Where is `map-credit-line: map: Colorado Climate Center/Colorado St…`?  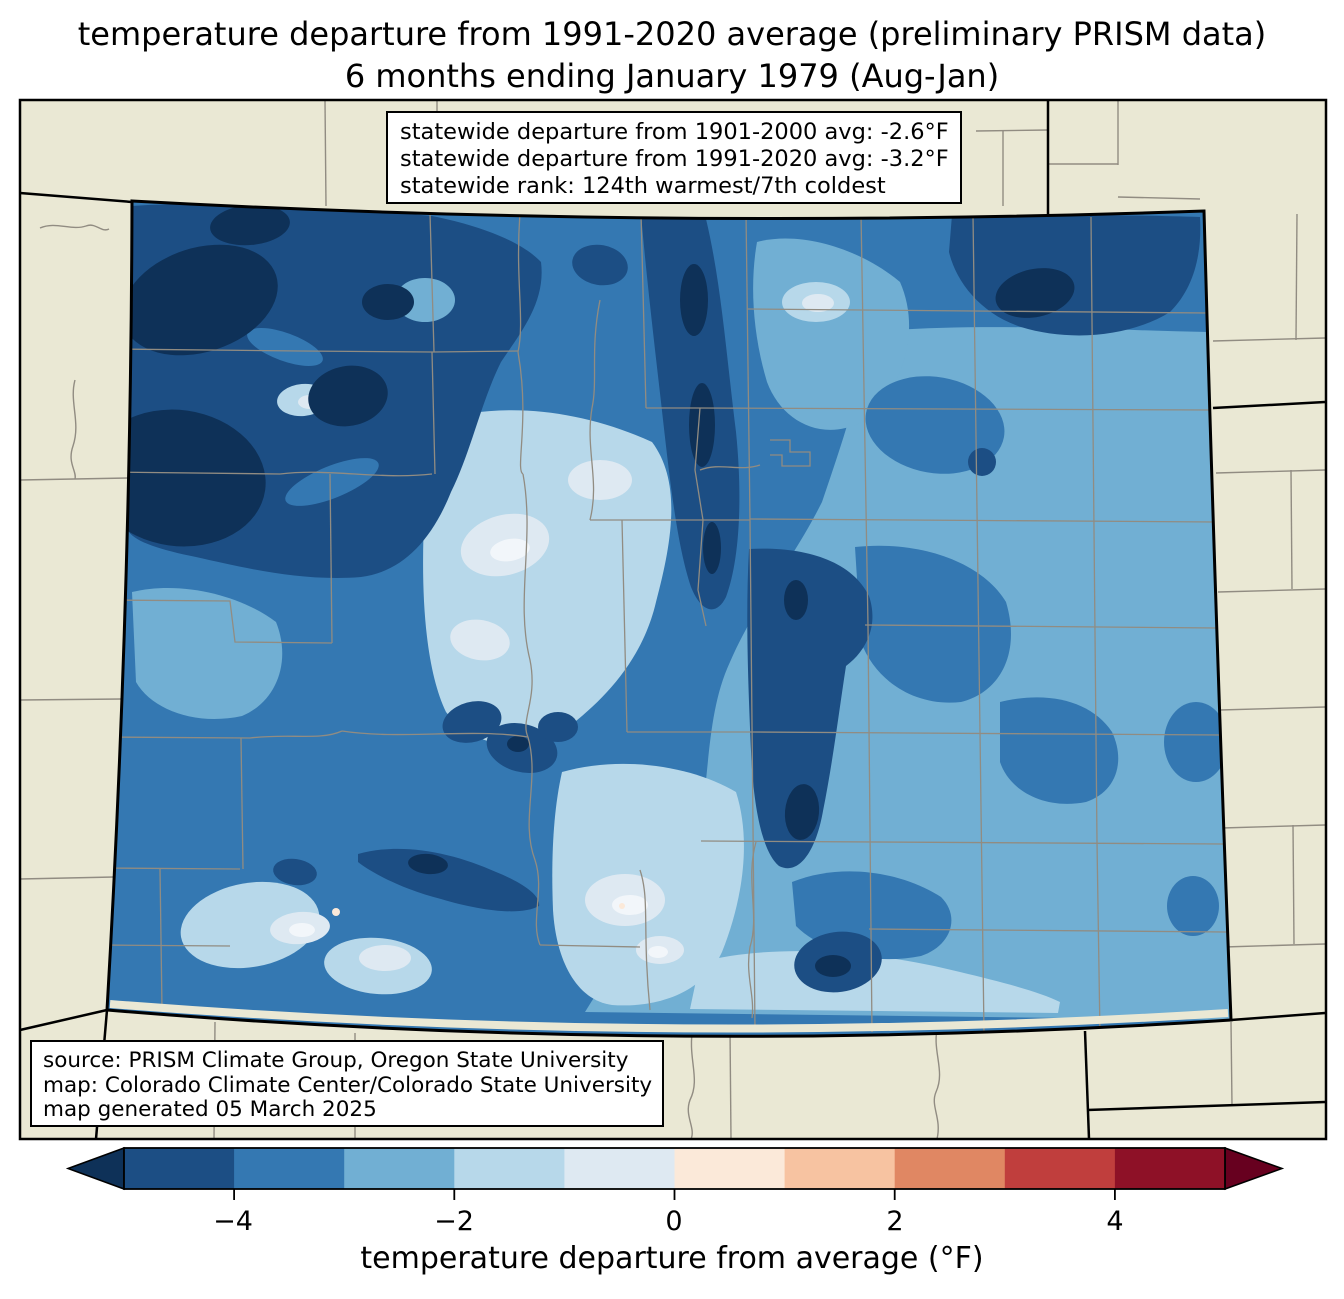
map-credit-line: map: Colorado Climate Center/Colorado St… is located at coordinates (348, 1085).